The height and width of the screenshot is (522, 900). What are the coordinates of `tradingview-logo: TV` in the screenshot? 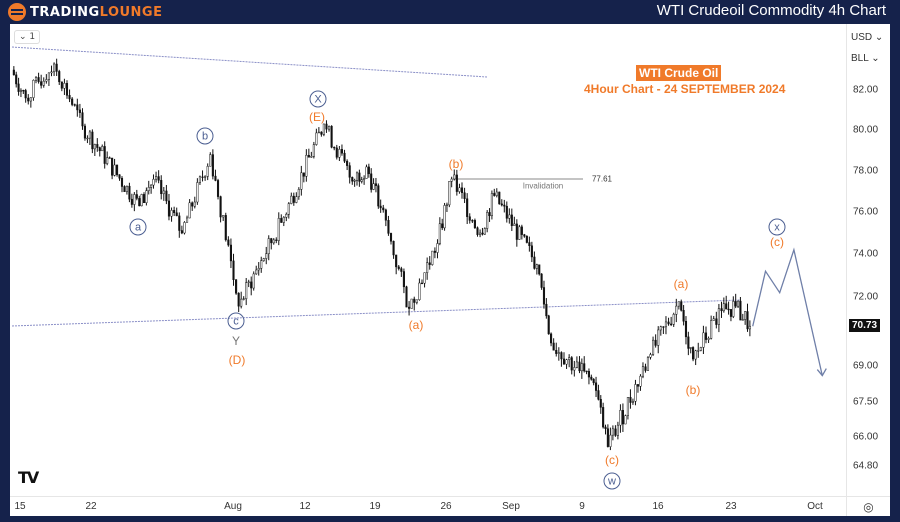 It's located at (28, 477).